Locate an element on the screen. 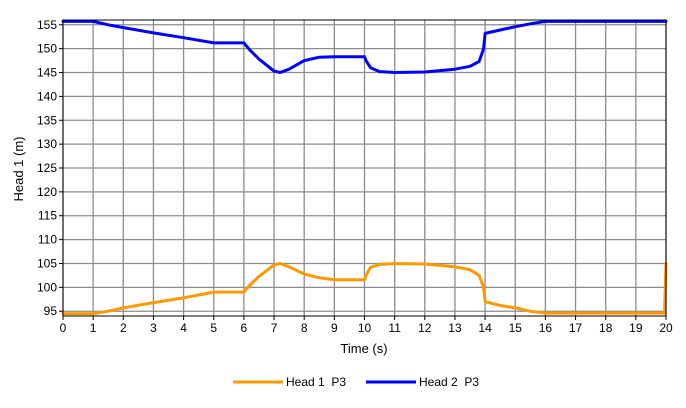  y-tick-label: 115 is located at coordinates (47, 216).